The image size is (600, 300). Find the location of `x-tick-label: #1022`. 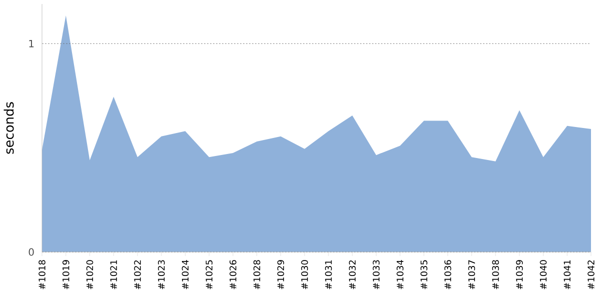

x-tick-label: #1022 is located at coordinates (137, 275).